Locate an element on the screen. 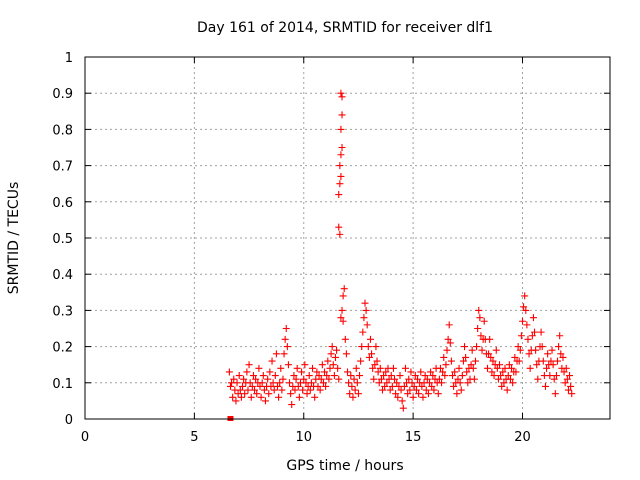 The image size is (640, 480). x-tick-label: 15 is located at coordinates (413, 437).